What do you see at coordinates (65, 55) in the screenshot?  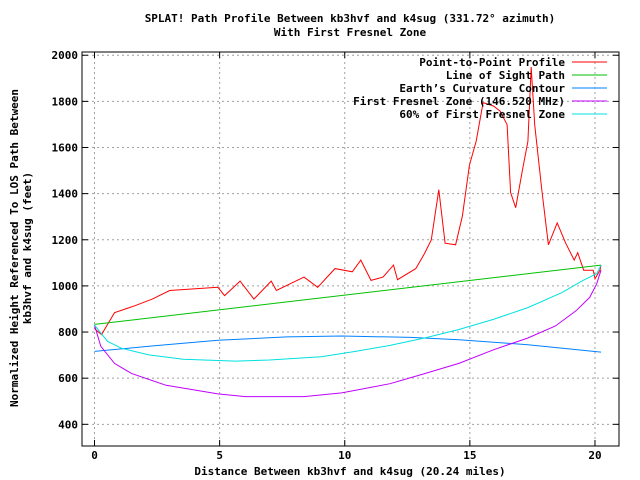 I see `y-tick-label: 2000` at bounding box center [65, 55].